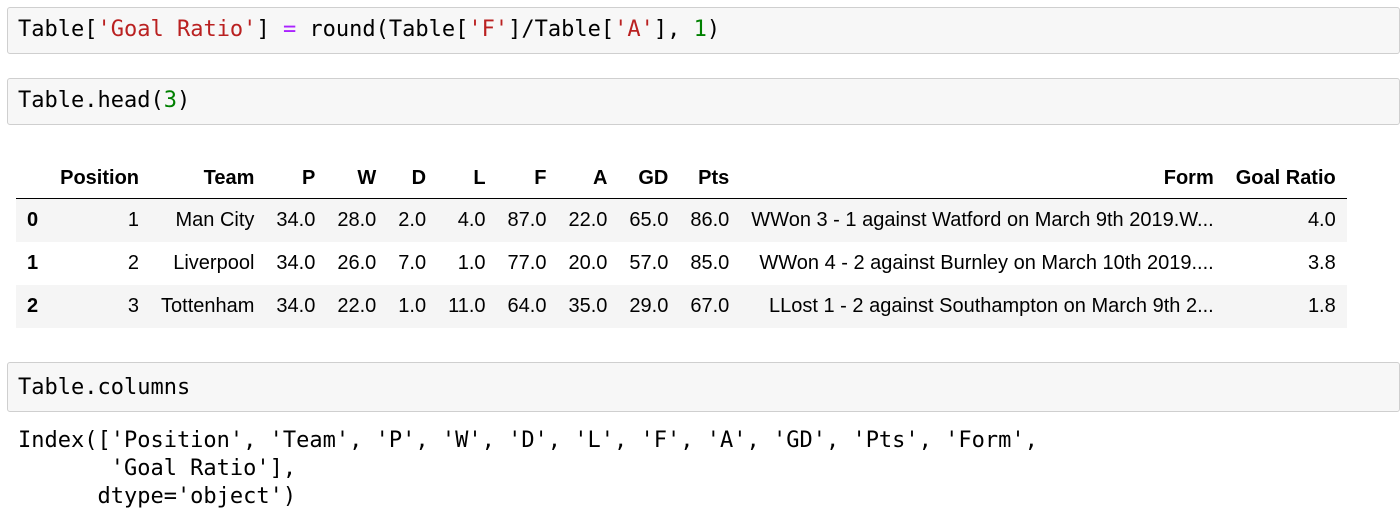 The height and width of the screenshot is (530, 1400). I want to click on column-header: P, so click(296, 178).